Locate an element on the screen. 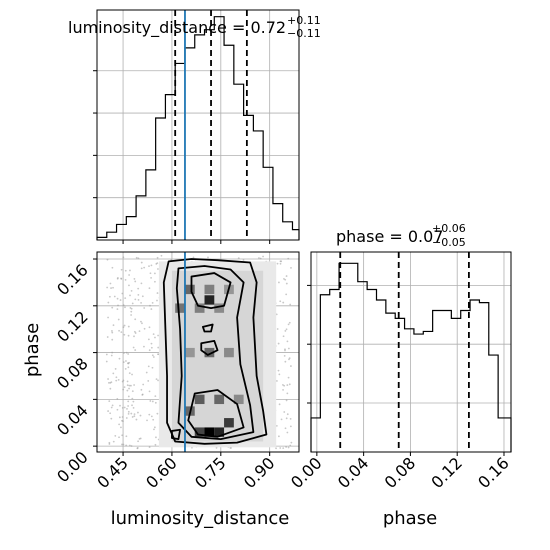  y-tick-label-phase: 0.16 is located at coordinates (72, 279).